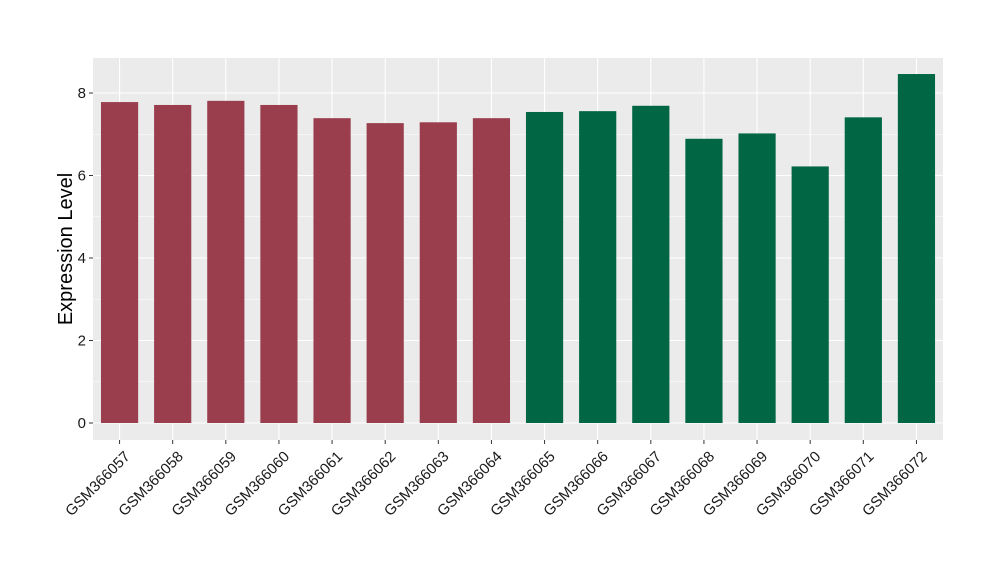  I want to click on y-tick-label: 0, so click(82, 423).